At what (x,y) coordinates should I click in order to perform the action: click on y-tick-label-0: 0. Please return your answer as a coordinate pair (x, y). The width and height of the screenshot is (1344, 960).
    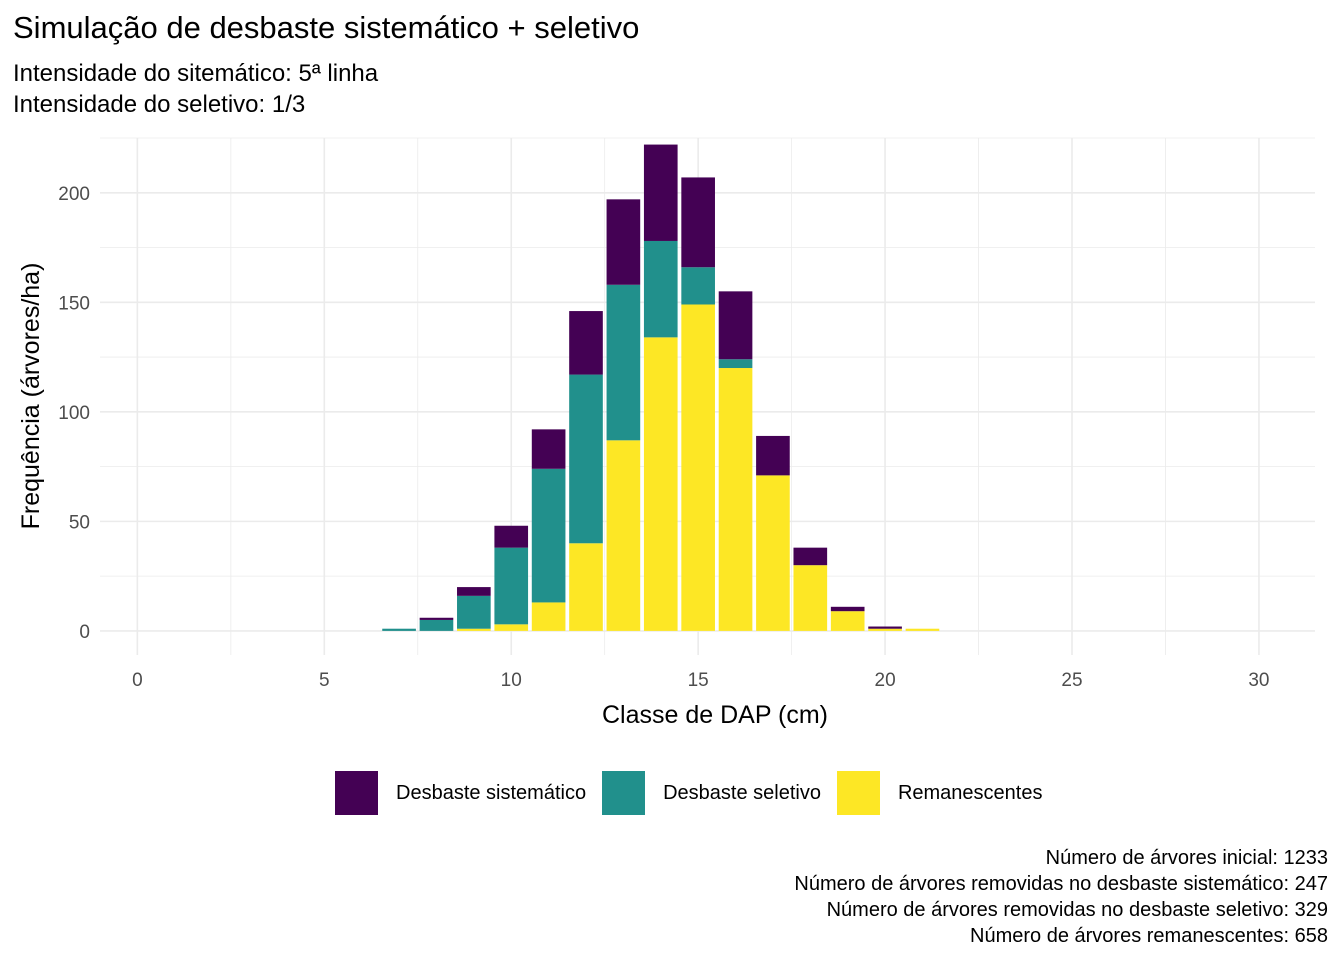
    Looking at the image, I should click on (84, 632).